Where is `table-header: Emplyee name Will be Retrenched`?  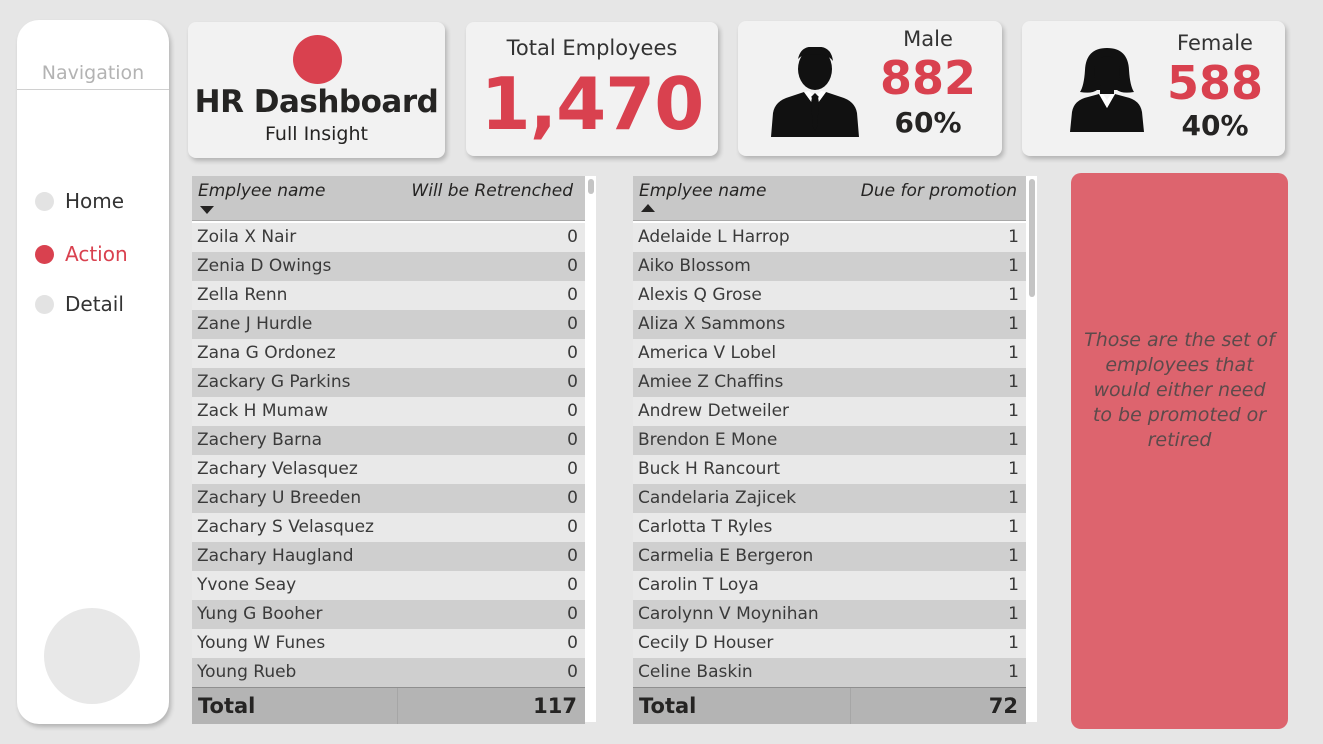
table-header: Emplyee name Will be Retrenched is located at coordinates (388, 198).